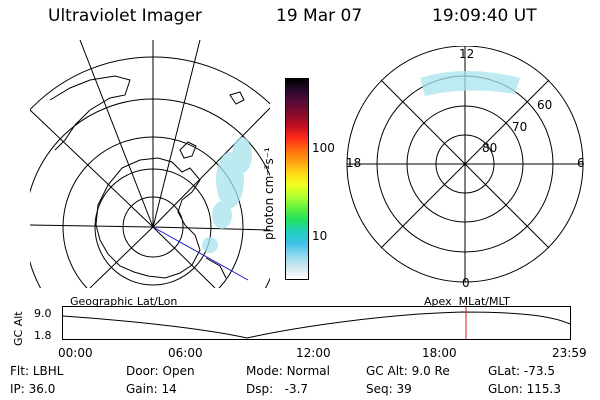 Image resolution: width=600 pixels, height=400 pixels. I want to click on altitude-axis-label: GC Alt, so click(18, 328).